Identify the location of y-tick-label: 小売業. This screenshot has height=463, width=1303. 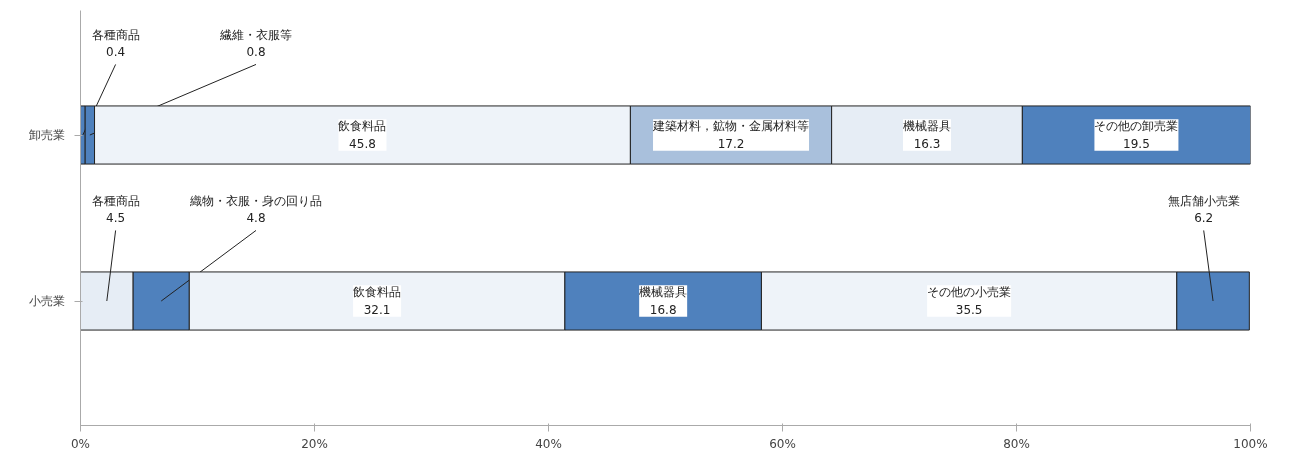
(46, 301).